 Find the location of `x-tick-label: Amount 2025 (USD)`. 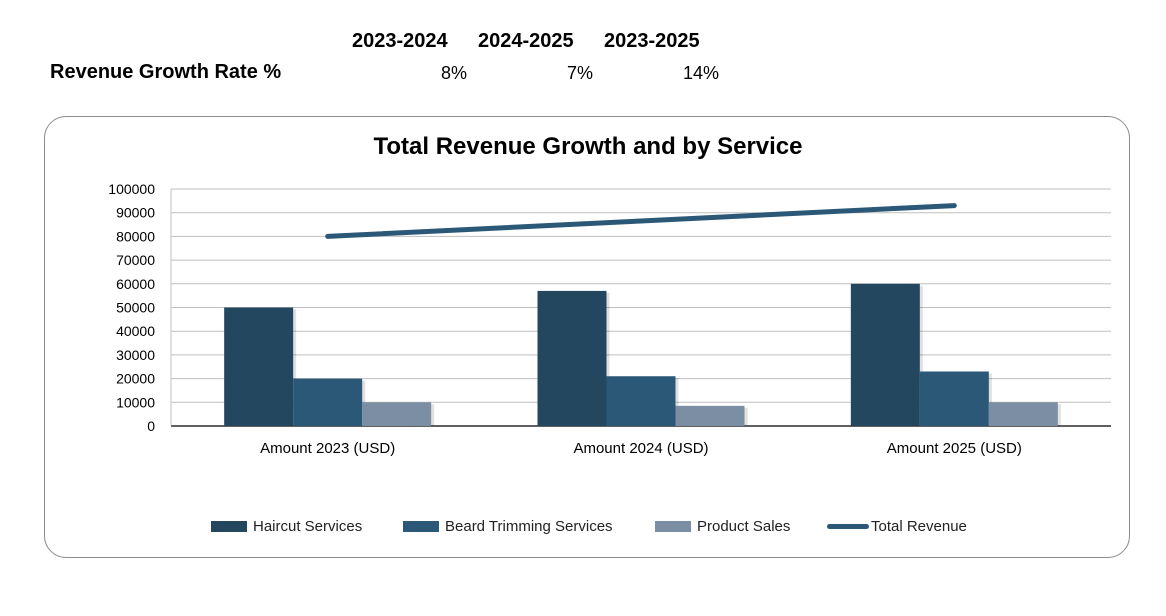

x-tick-label: Amount 2025 (USD) is located at coordinates (954, 448).